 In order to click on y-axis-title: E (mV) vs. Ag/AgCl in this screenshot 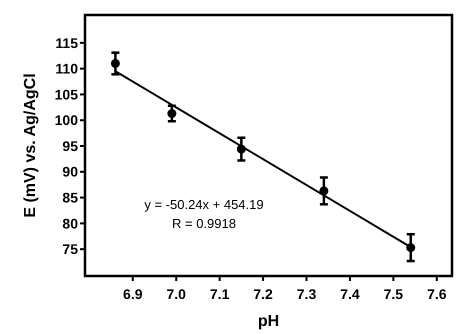, I will do `click(30, 145)`.